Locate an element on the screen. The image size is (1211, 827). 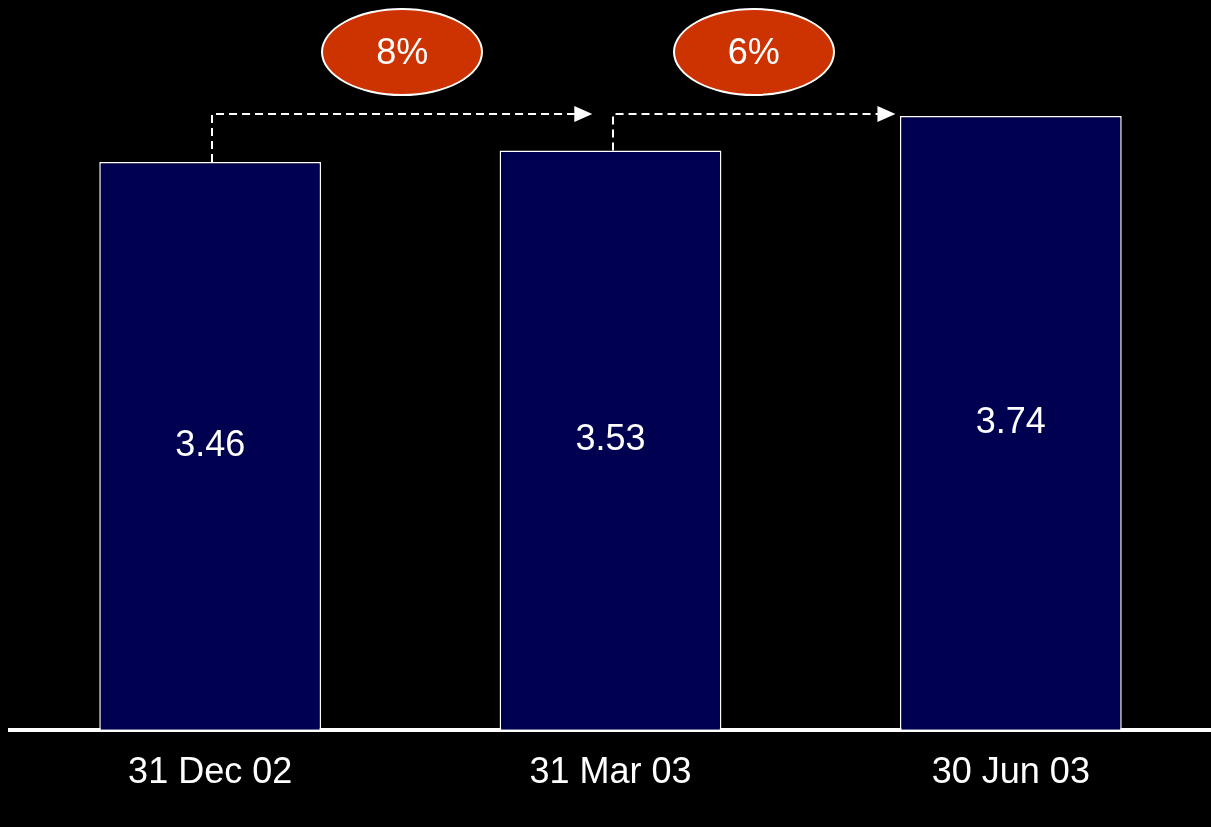
x-tick-label: 31 Mar 03 is located at coordinates (610, 771).